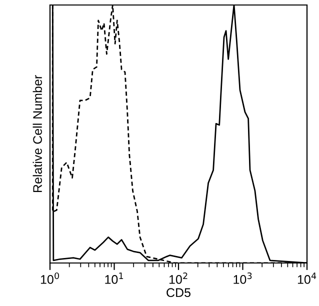  I want to click on x-tick-label: 10$^{1}$, so click(114, 278).